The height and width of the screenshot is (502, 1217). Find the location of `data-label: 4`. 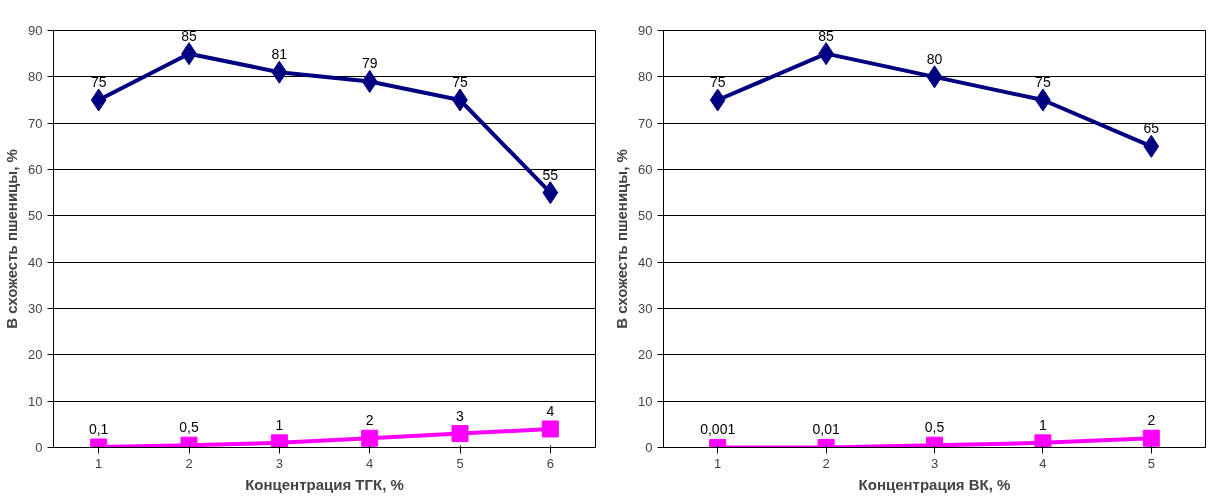

data-label: 4 is located at coordinates (550, 410).